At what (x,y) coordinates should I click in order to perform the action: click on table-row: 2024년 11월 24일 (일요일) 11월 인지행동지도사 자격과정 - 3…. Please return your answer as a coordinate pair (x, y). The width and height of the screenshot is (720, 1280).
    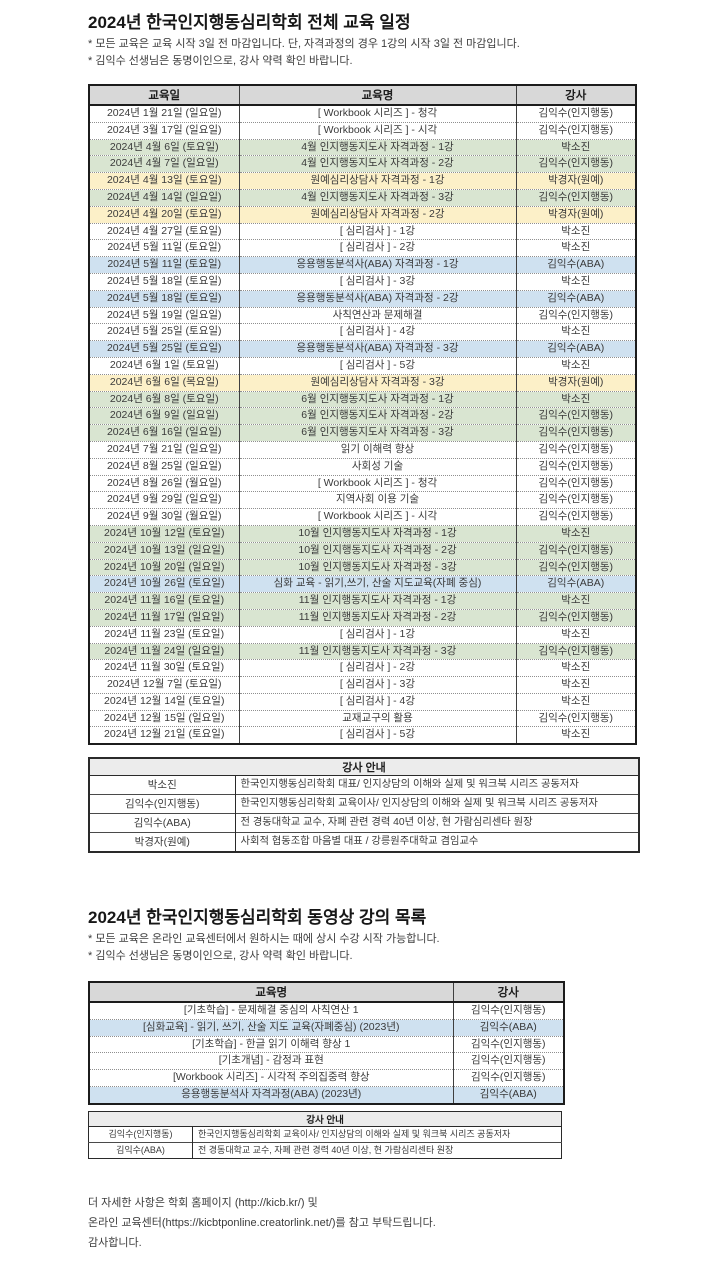
    Looking at the image, I should click on (362, 651).